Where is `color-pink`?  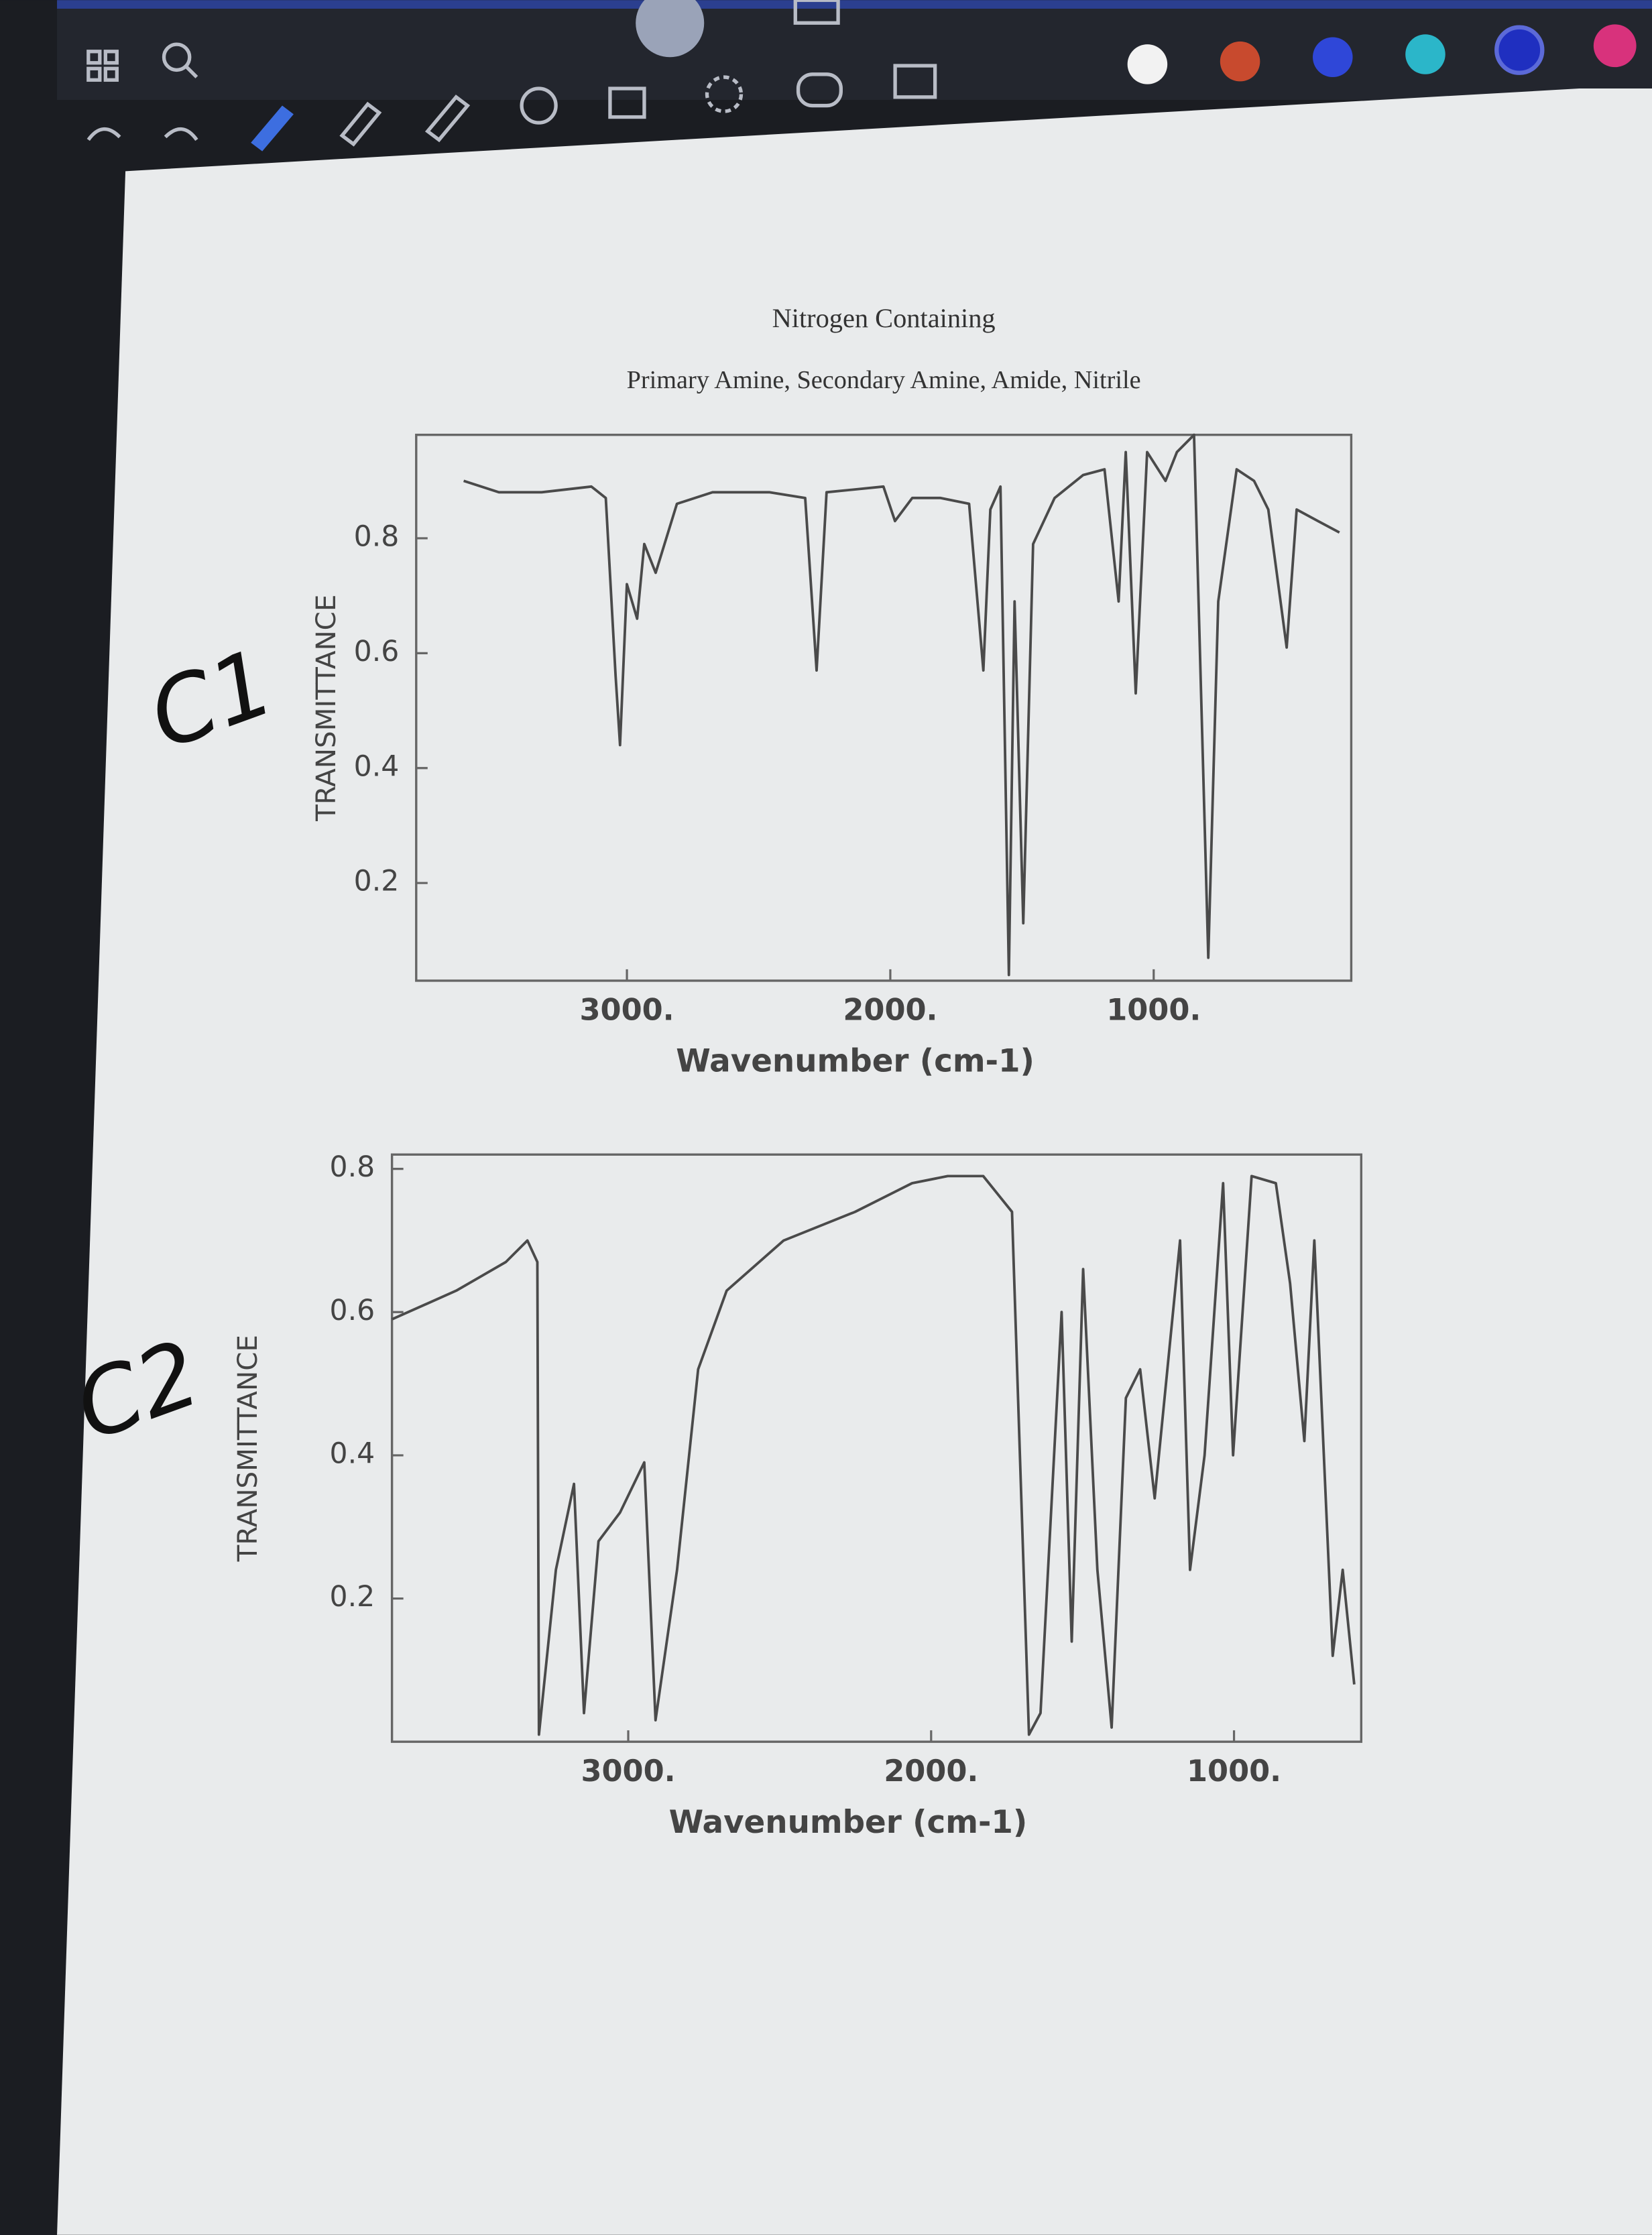
color-pink is located at coordinates (1615, 46).